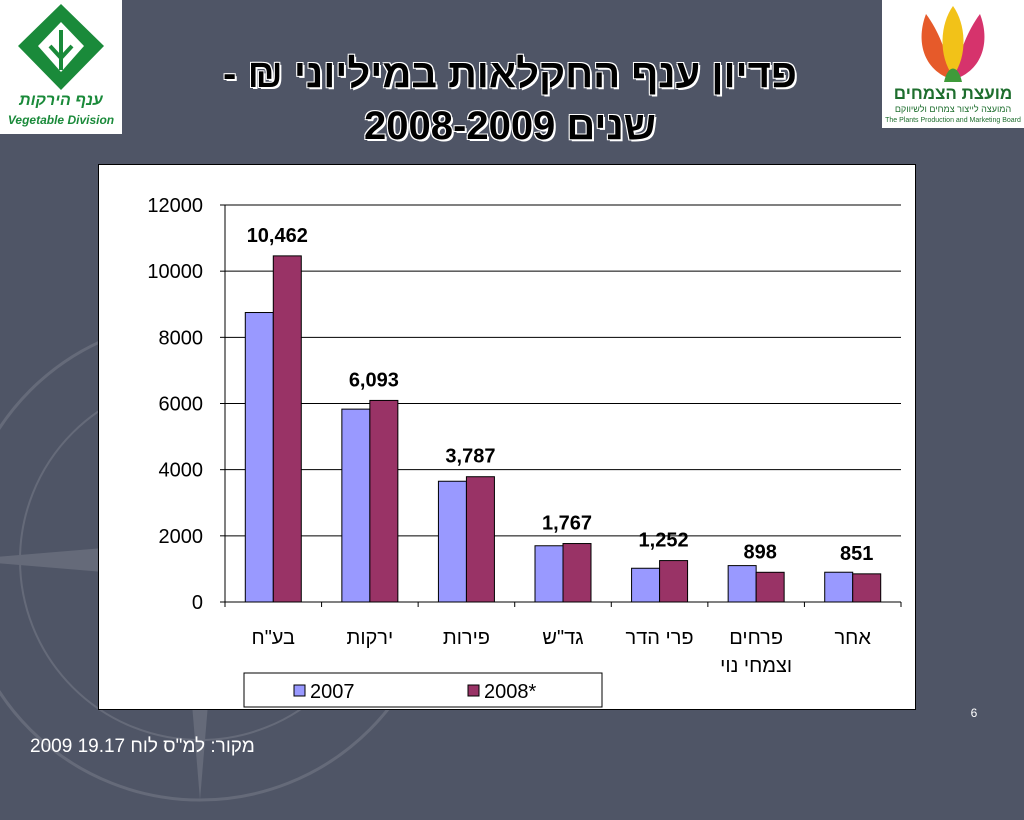  I want to click on y-tick-label: 6000, so click(181, 405).